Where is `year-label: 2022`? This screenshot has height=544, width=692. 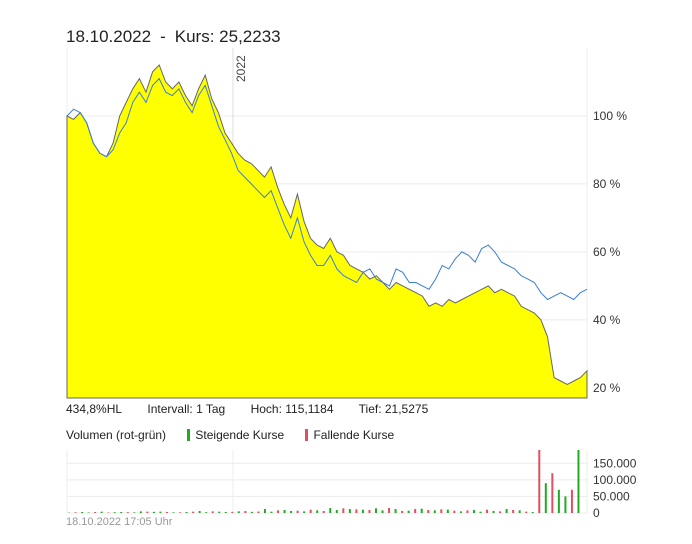
year-label: 2022 is located at coordinates (241, 68).